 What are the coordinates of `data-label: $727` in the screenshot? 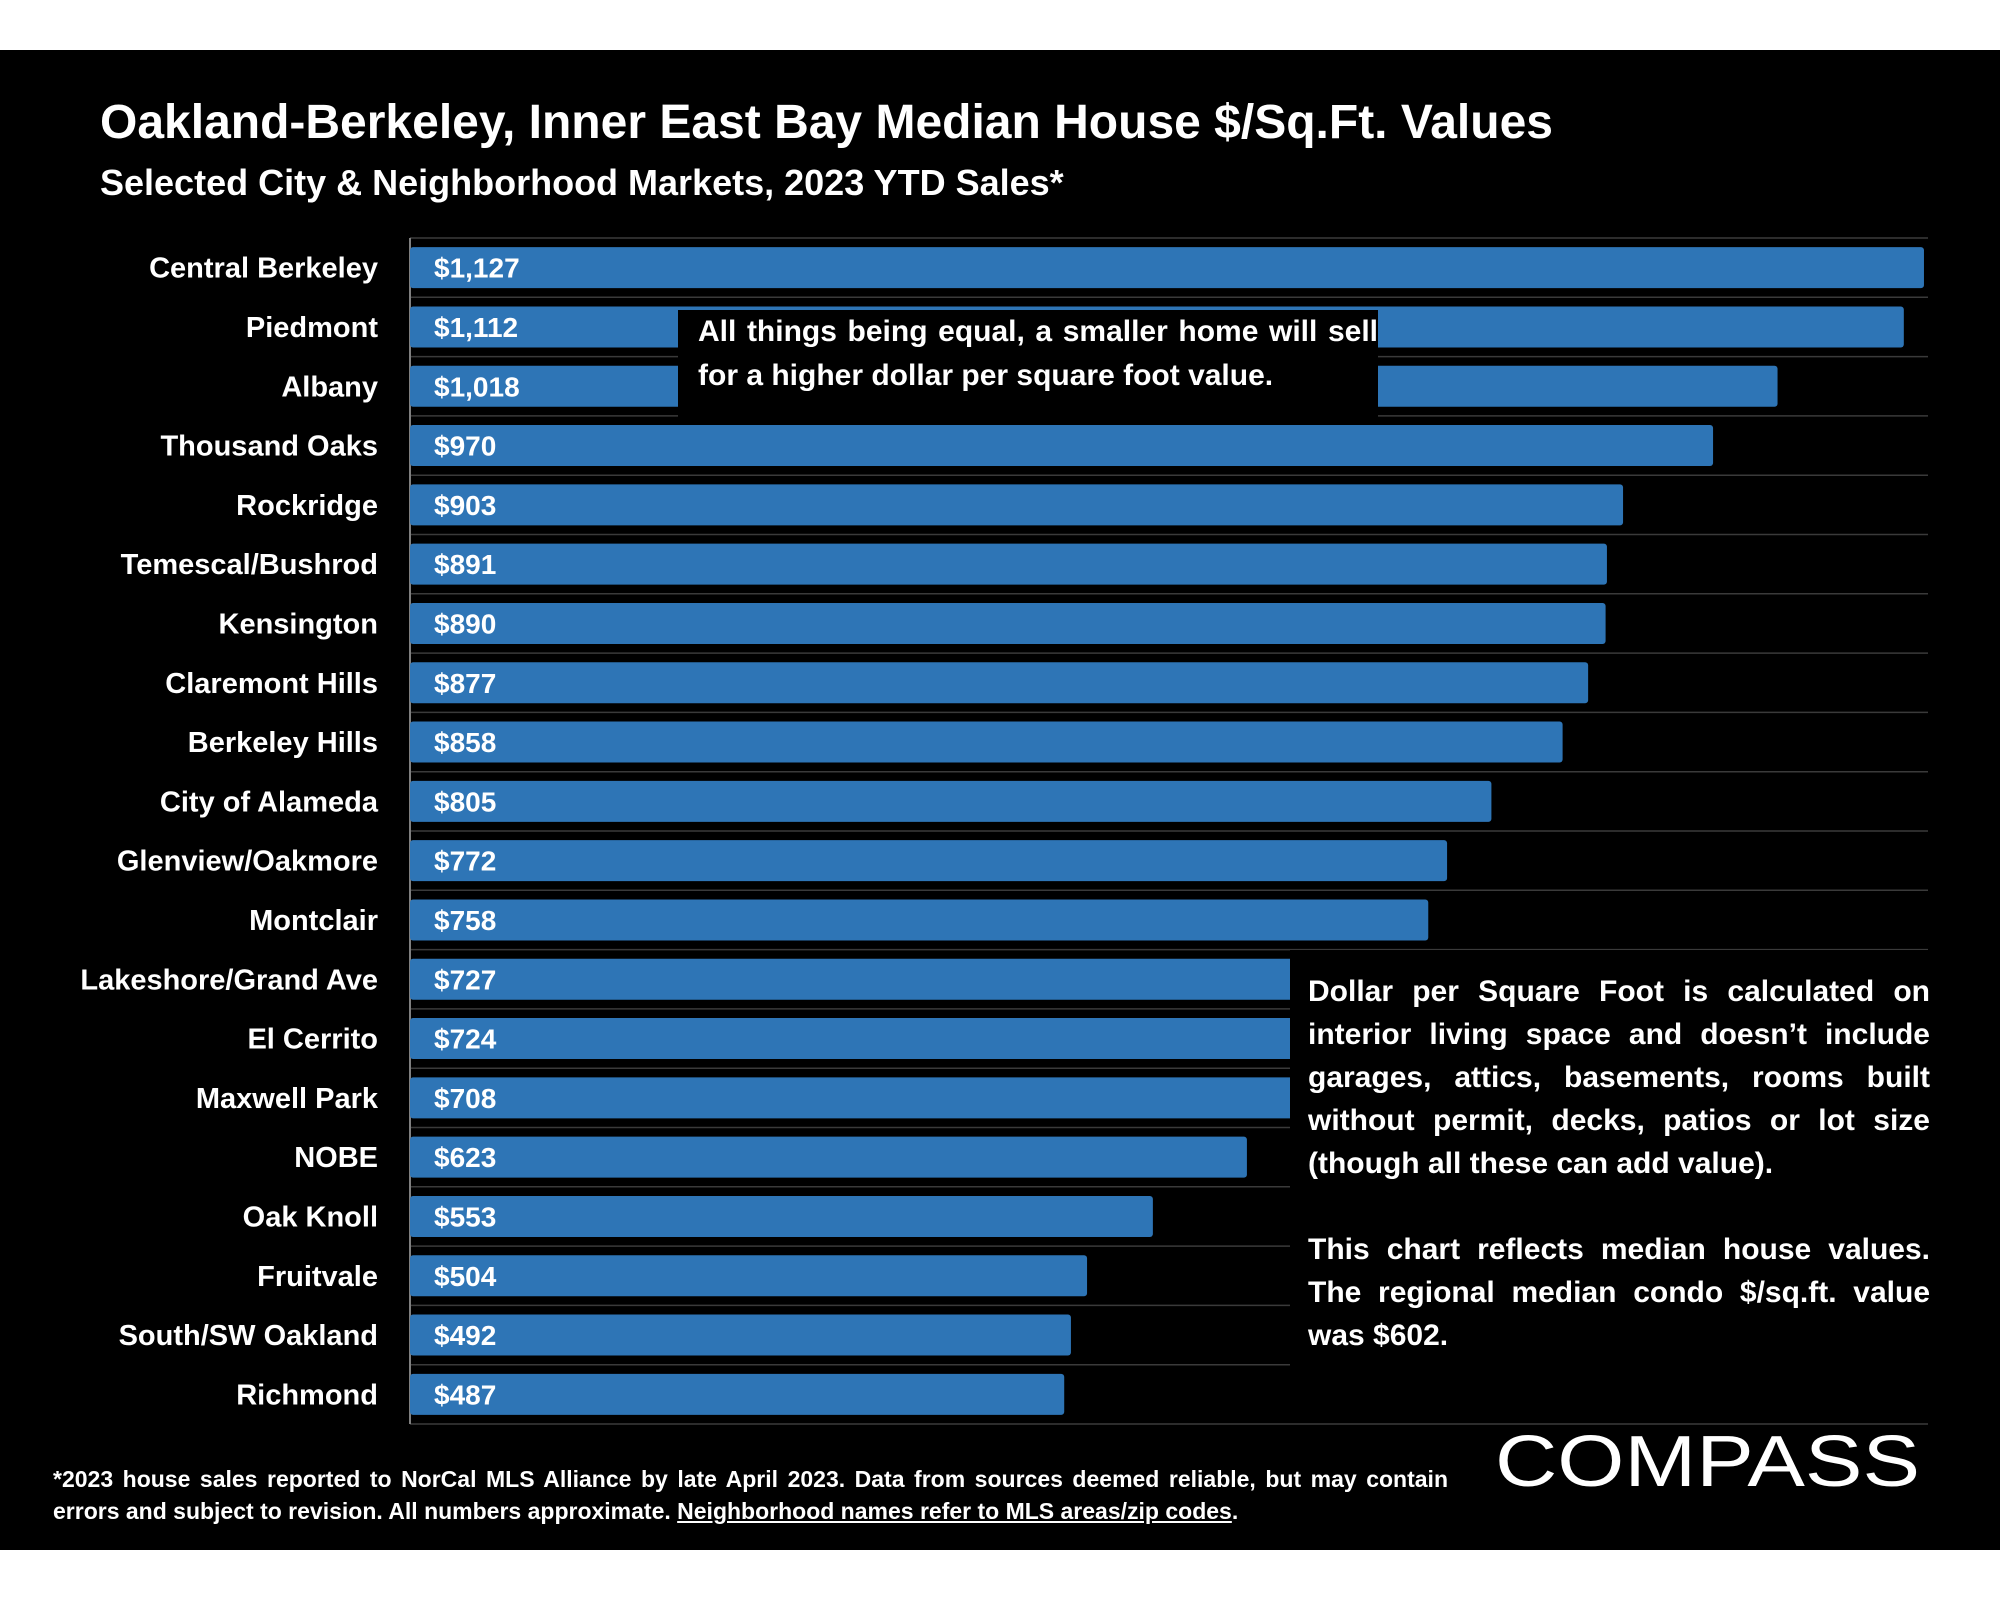 It's located at (465, 979).